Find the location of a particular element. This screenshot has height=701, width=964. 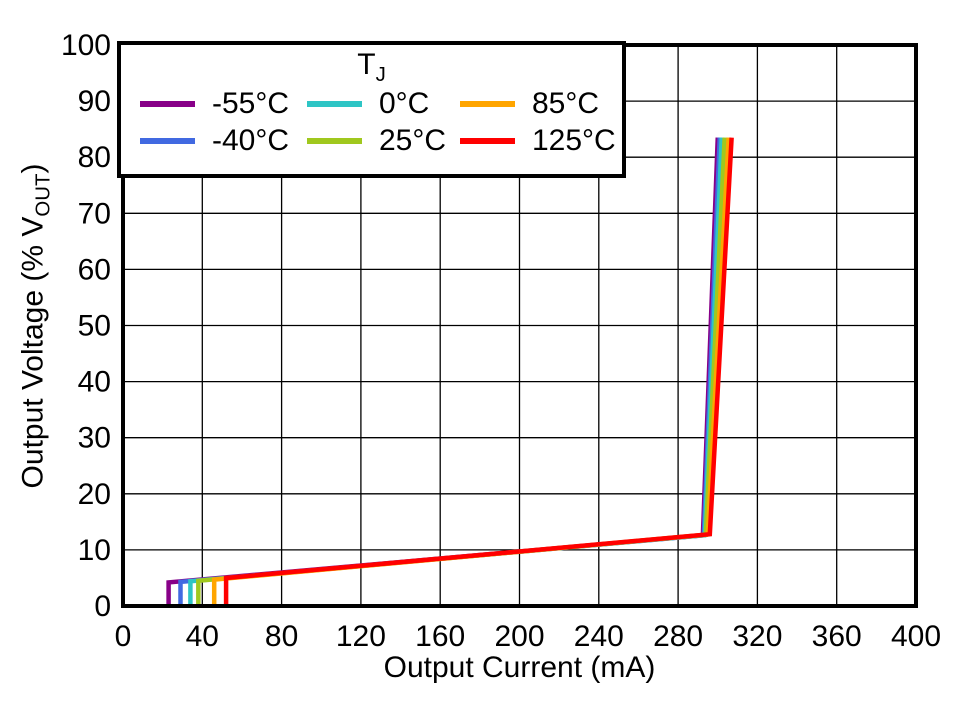

y-tick-label-60: 60 is located at coordinates (94, 269).